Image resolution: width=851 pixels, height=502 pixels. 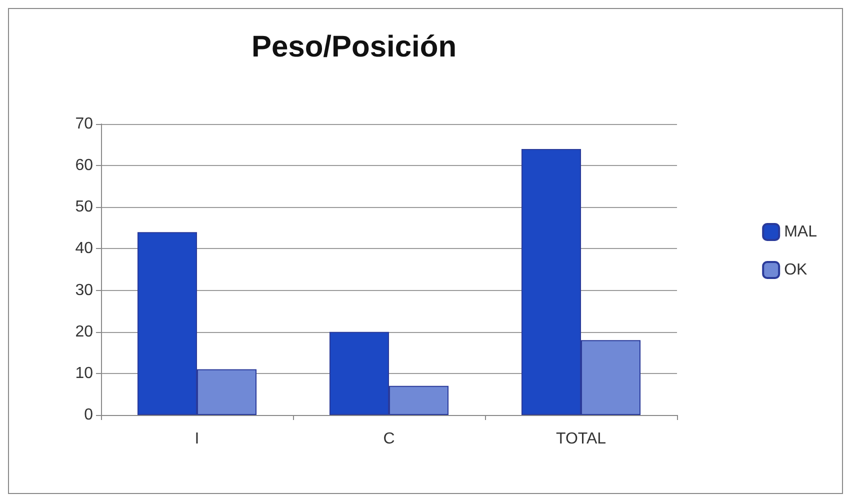 I want to click on x-tick-label: I, so click(x=197, y=439).